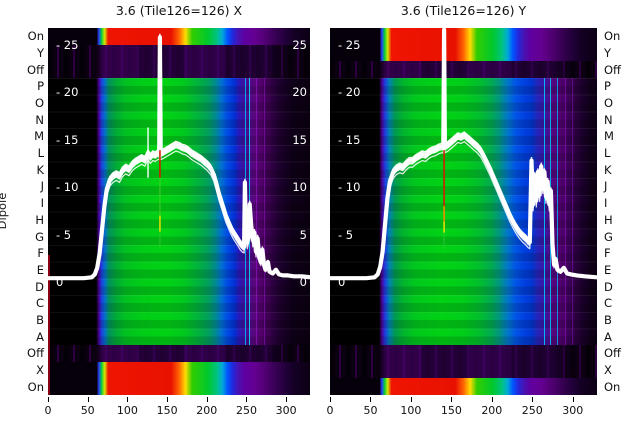 This screenshot has width=640, height=440. I want to click on heatmap-row-x-on-bottom, so click(179, 378).